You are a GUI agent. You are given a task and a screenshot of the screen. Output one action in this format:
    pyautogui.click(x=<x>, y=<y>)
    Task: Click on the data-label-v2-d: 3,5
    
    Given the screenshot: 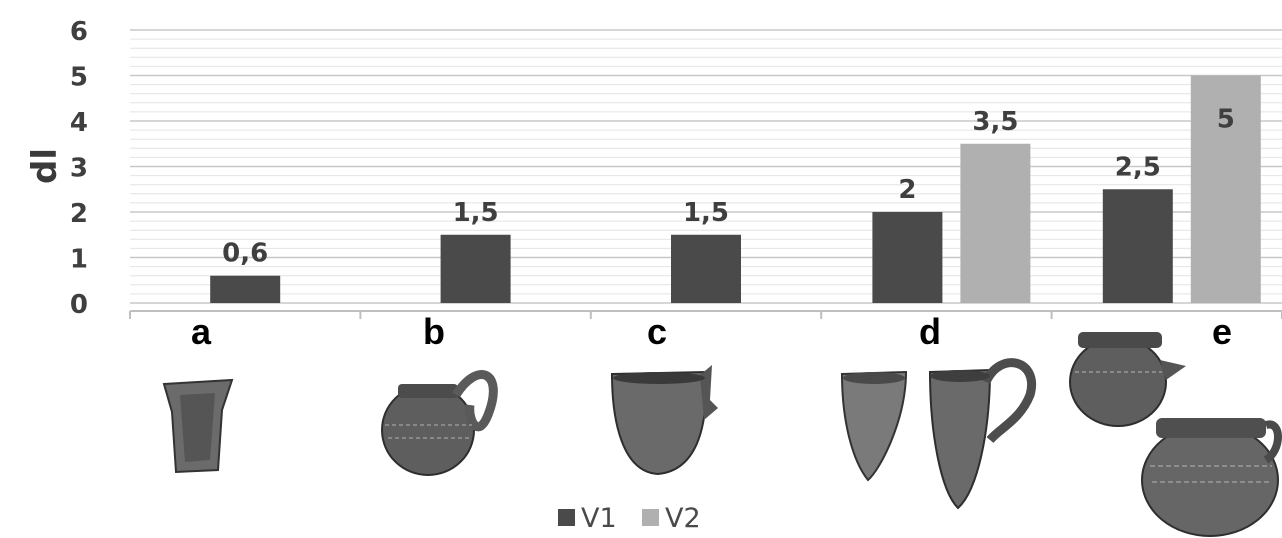 What is the action you would take?
    pyautogui.click(x=995, y=122)
    